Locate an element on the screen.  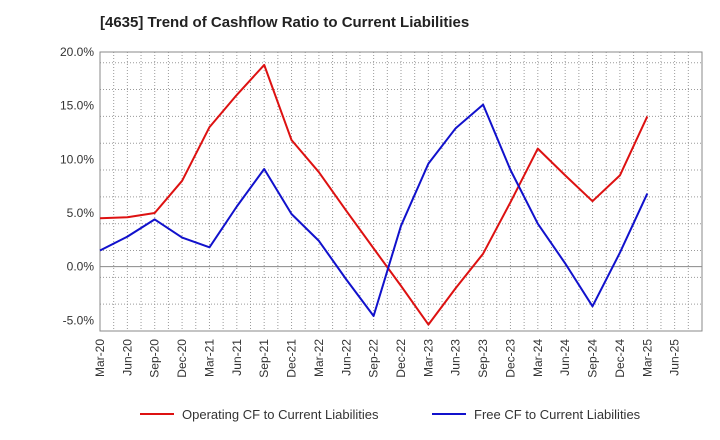
x-tick-label: Jun-23 is located at coordinates (456, 357).